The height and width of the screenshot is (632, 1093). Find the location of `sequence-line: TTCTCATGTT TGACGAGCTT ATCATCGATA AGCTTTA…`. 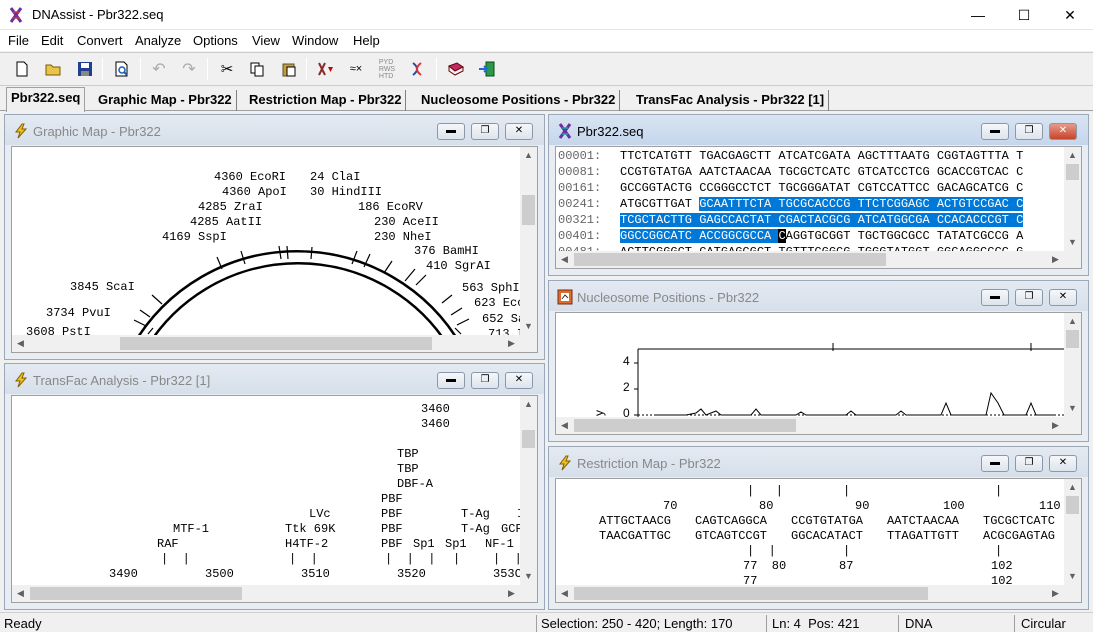

sequence-line: TTCTCATGTT TGACGAGCTT ATCATCGATA AGCTTTA… is located at coordinates (821, 156).